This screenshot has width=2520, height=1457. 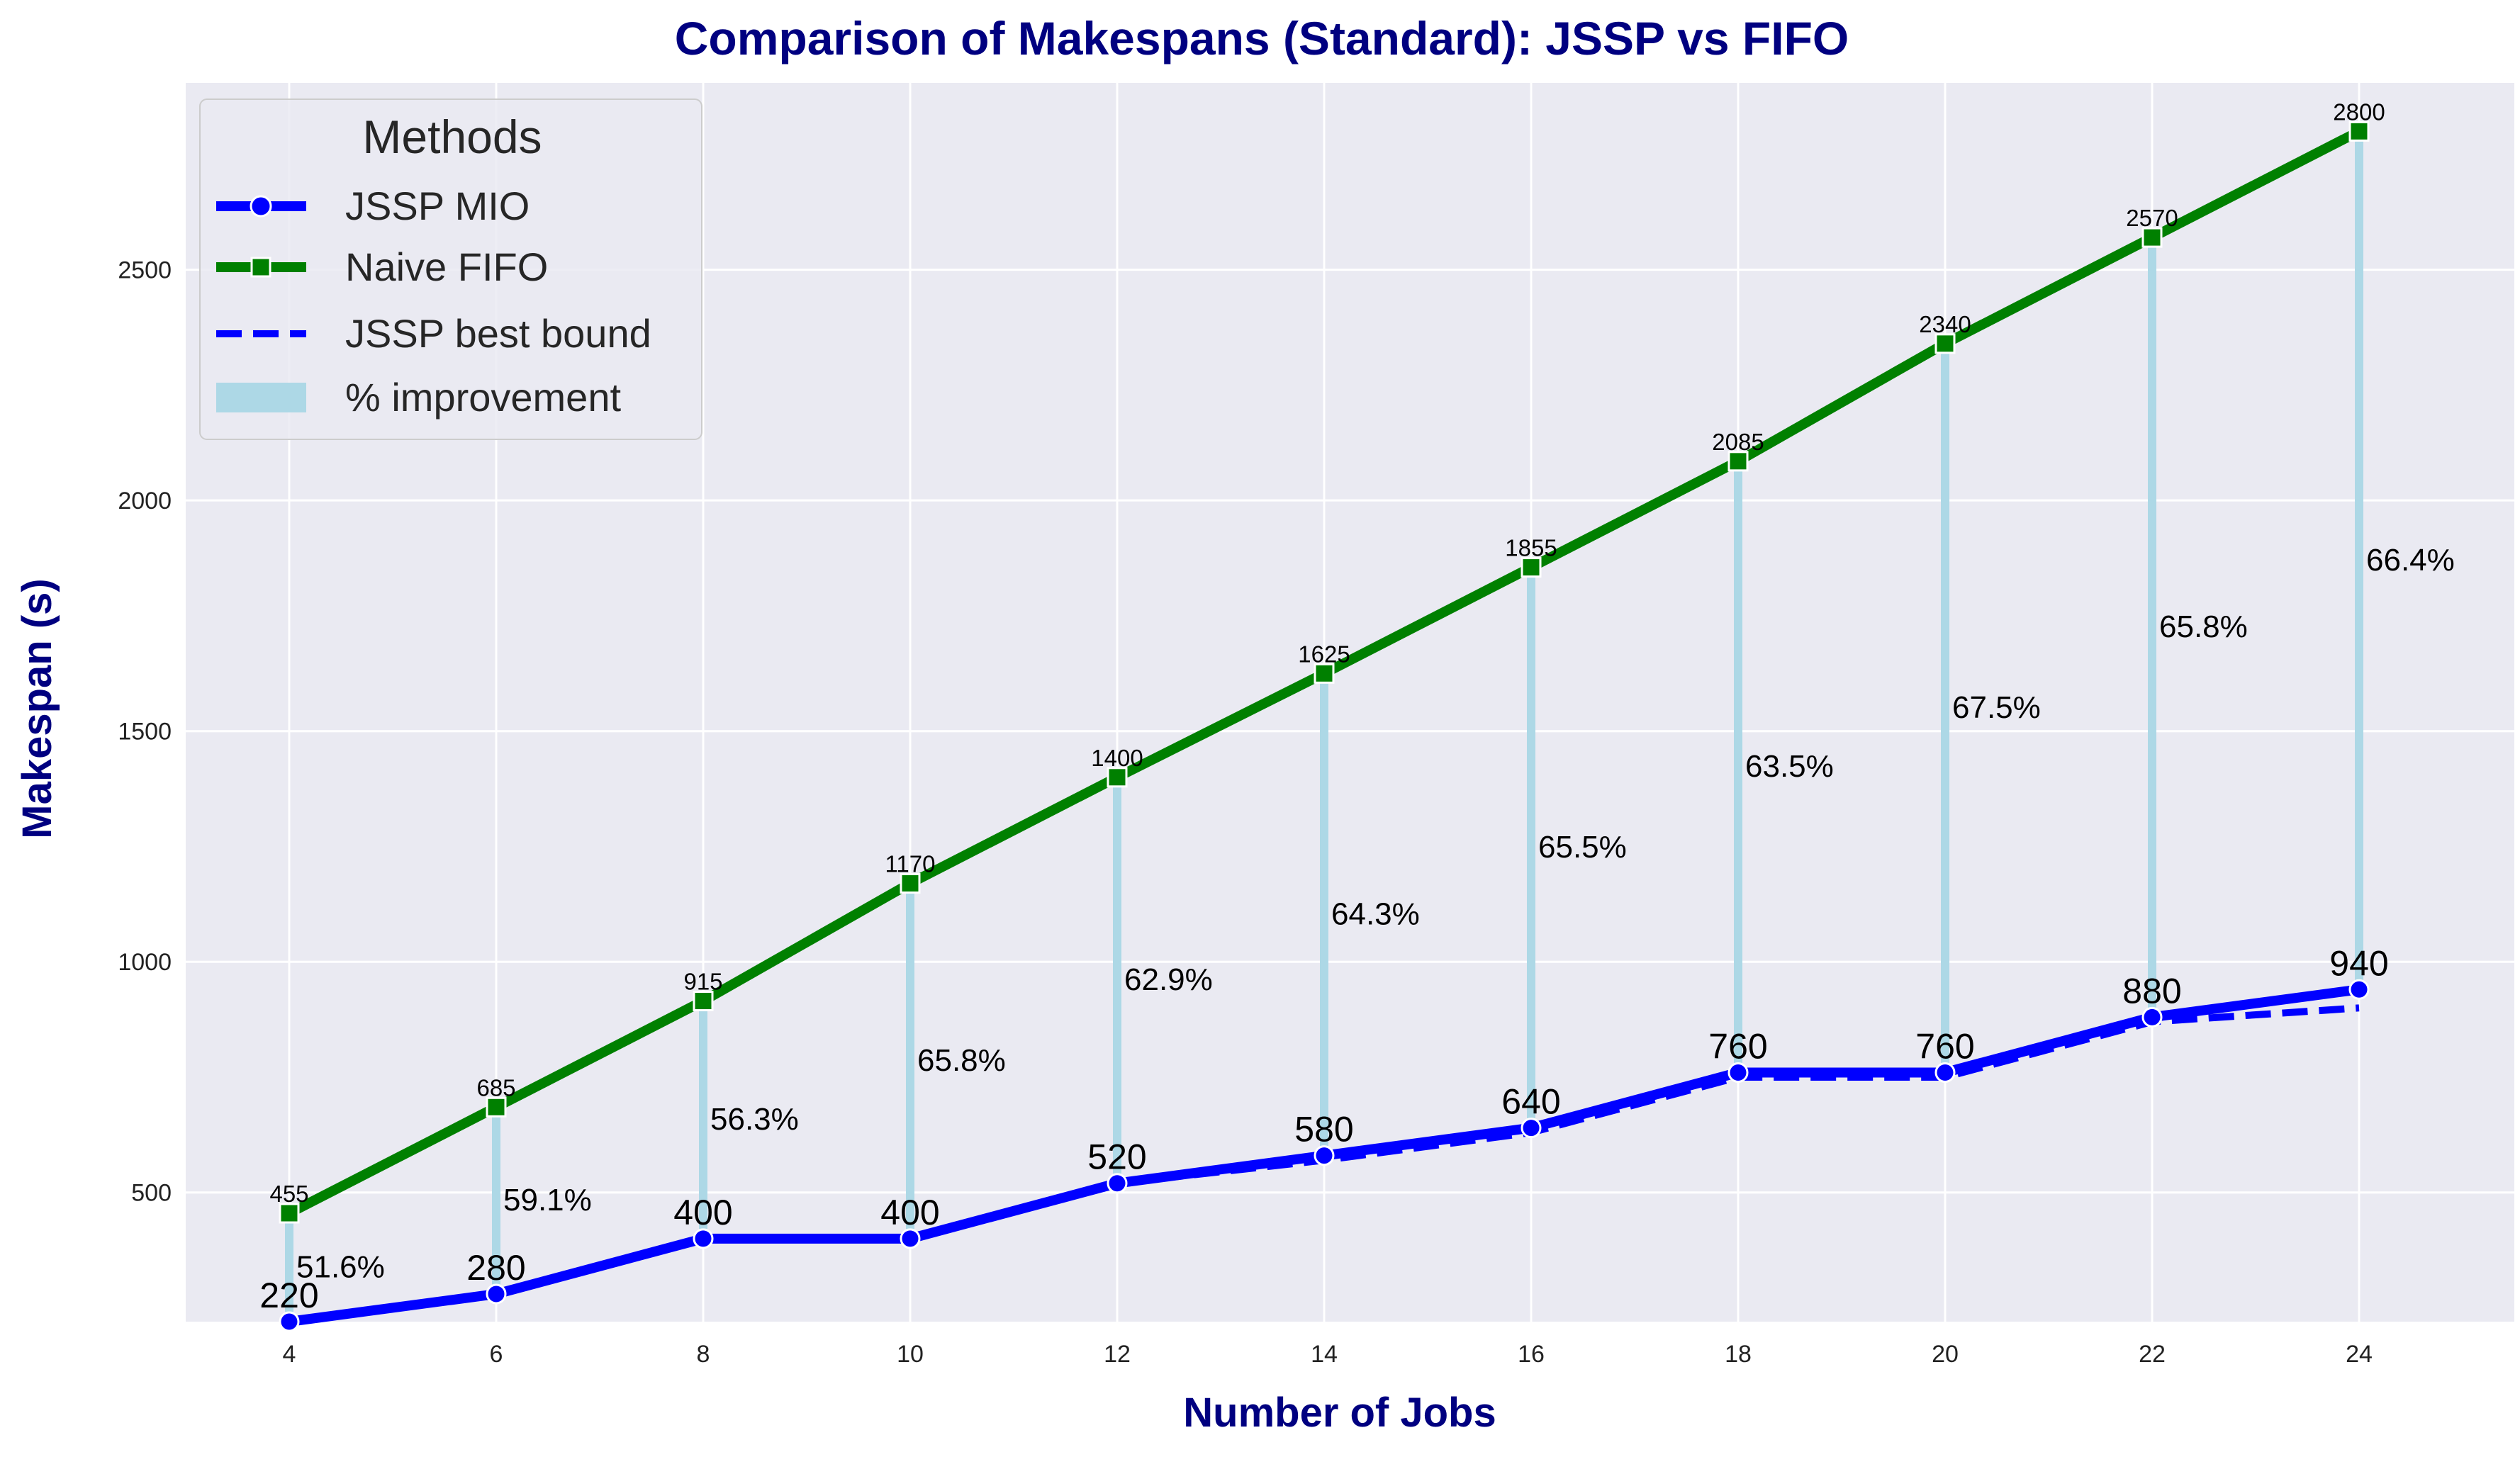 I want to click on improvement-label: 63.5%, so click(x=1790, y=767).